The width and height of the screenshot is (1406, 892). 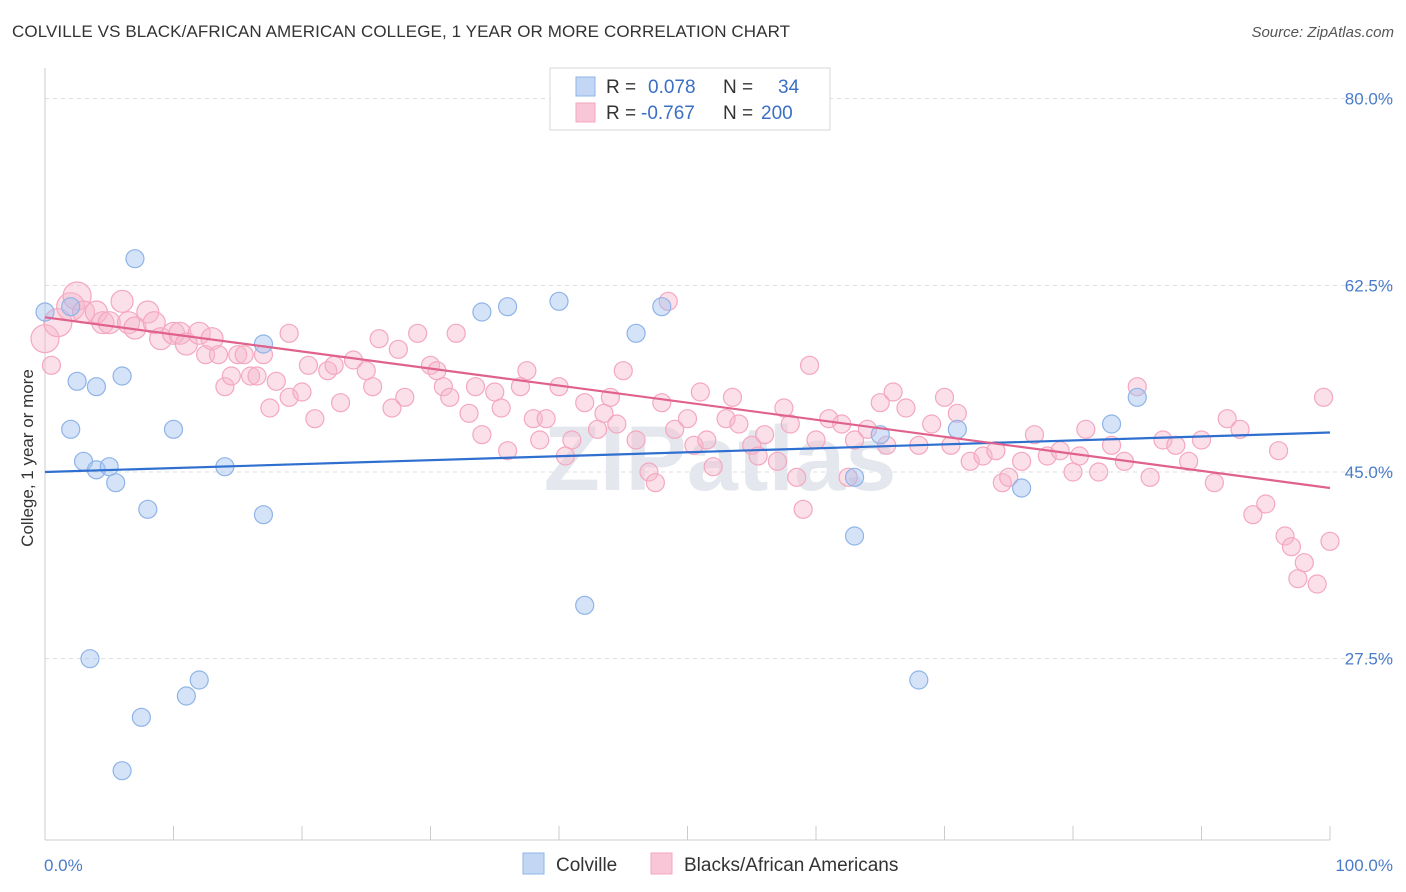 I want to click on legend-swatch-black, so click(x=585, y=112).